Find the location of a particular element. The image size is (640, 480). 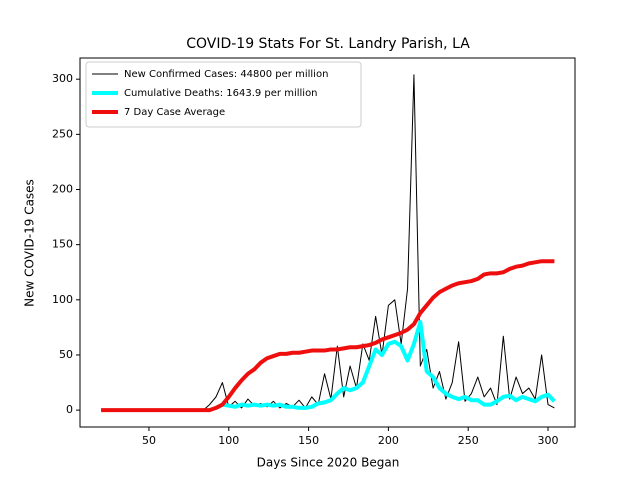

x-tick-label: 250 is located at coordinates (468, 440).